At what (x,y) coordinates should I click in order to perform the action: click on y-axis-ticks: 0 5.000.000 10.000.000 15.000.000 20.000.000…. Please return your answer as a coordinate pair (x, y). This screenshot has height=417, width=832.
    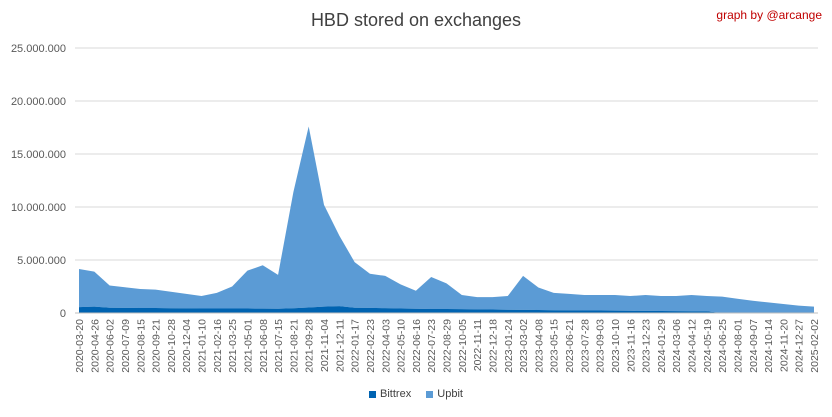
    Looking at the image, I should click on (38, 181).